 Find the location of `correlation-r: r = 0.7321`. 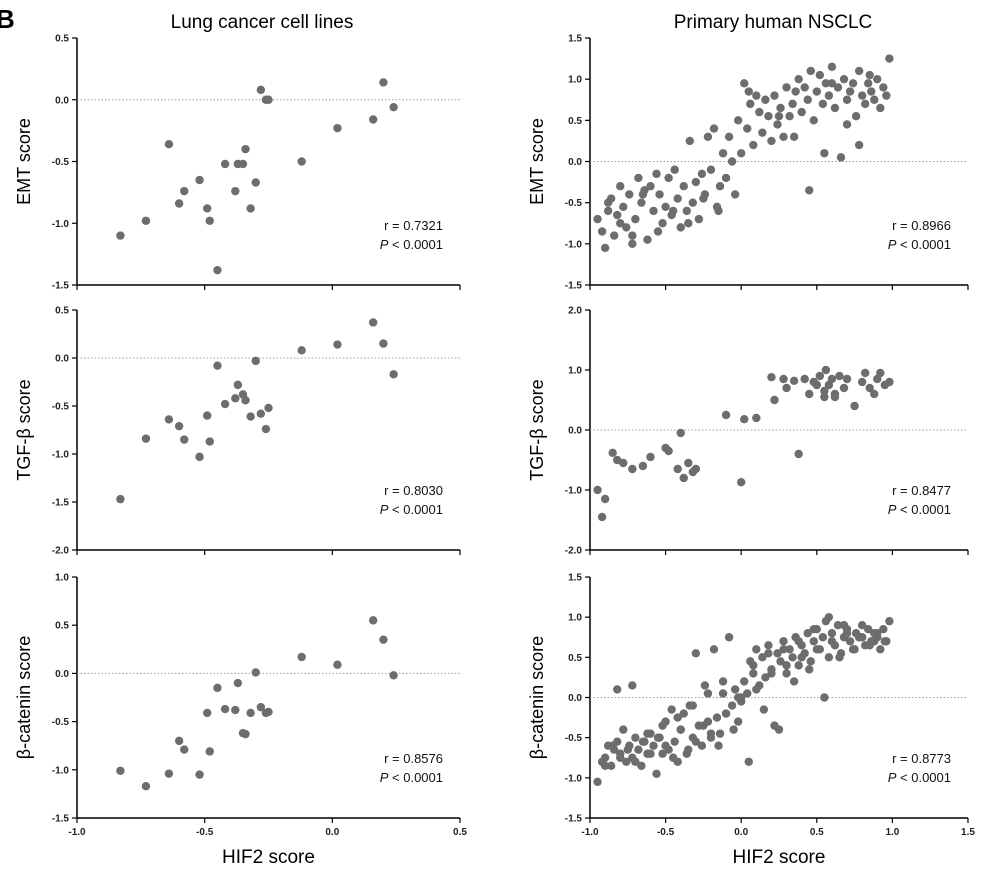

correlation-r: r = 0.7321 is located at coordinates (413, 225).